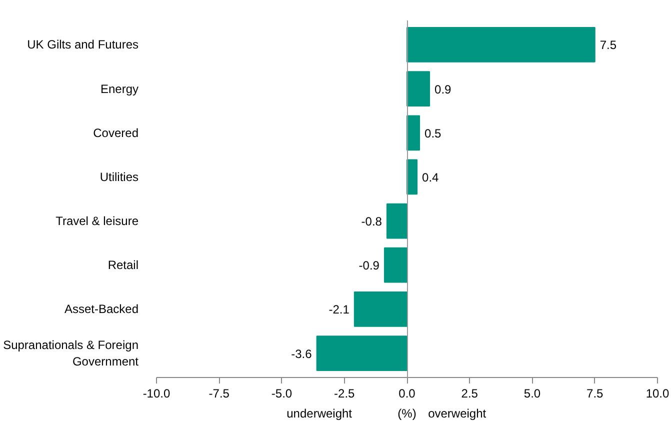  What do you see at coordinates (319, 413) in the screenshot?
I see `text: underweight` at bounding box center [319, 413].